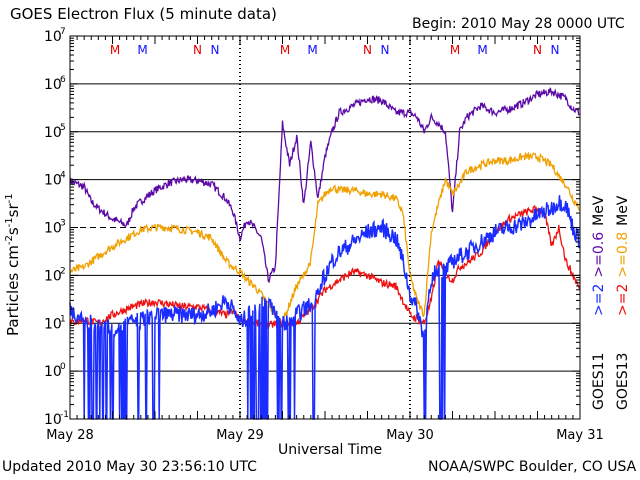  Describe the element at coordinates (129, 467) in the screenshot. I see `updated-timestamp: Updated 2010 May 30 23:56:10 UTC` at that location.